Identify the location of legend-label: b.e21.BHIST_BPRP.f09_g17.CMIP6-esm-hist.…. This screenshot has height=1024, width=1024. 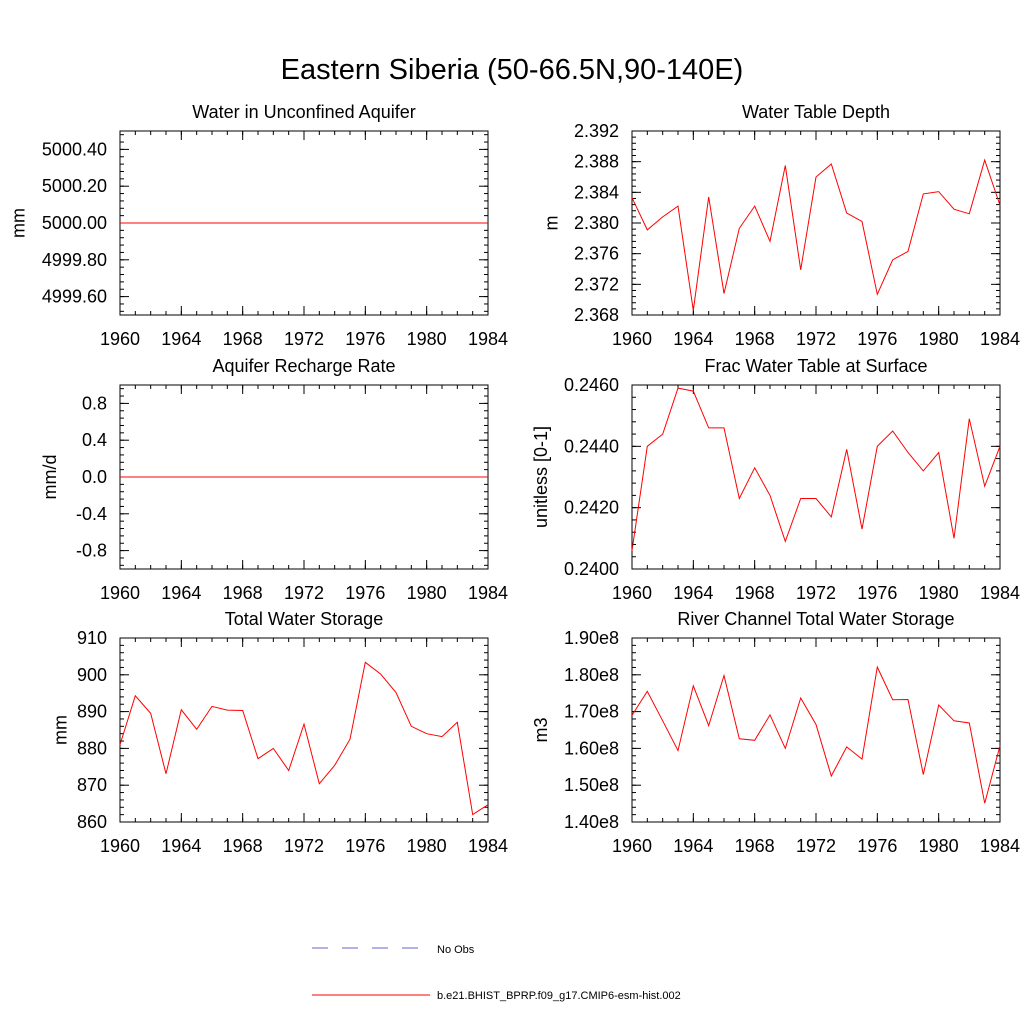
(559, 996).